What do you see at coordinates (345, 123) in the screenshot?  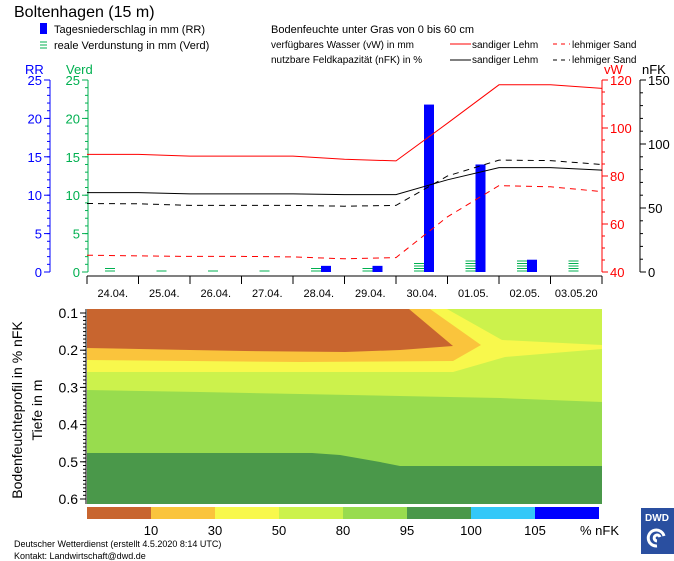 I see `vw-solid-line` at bounding box center [345, 123].